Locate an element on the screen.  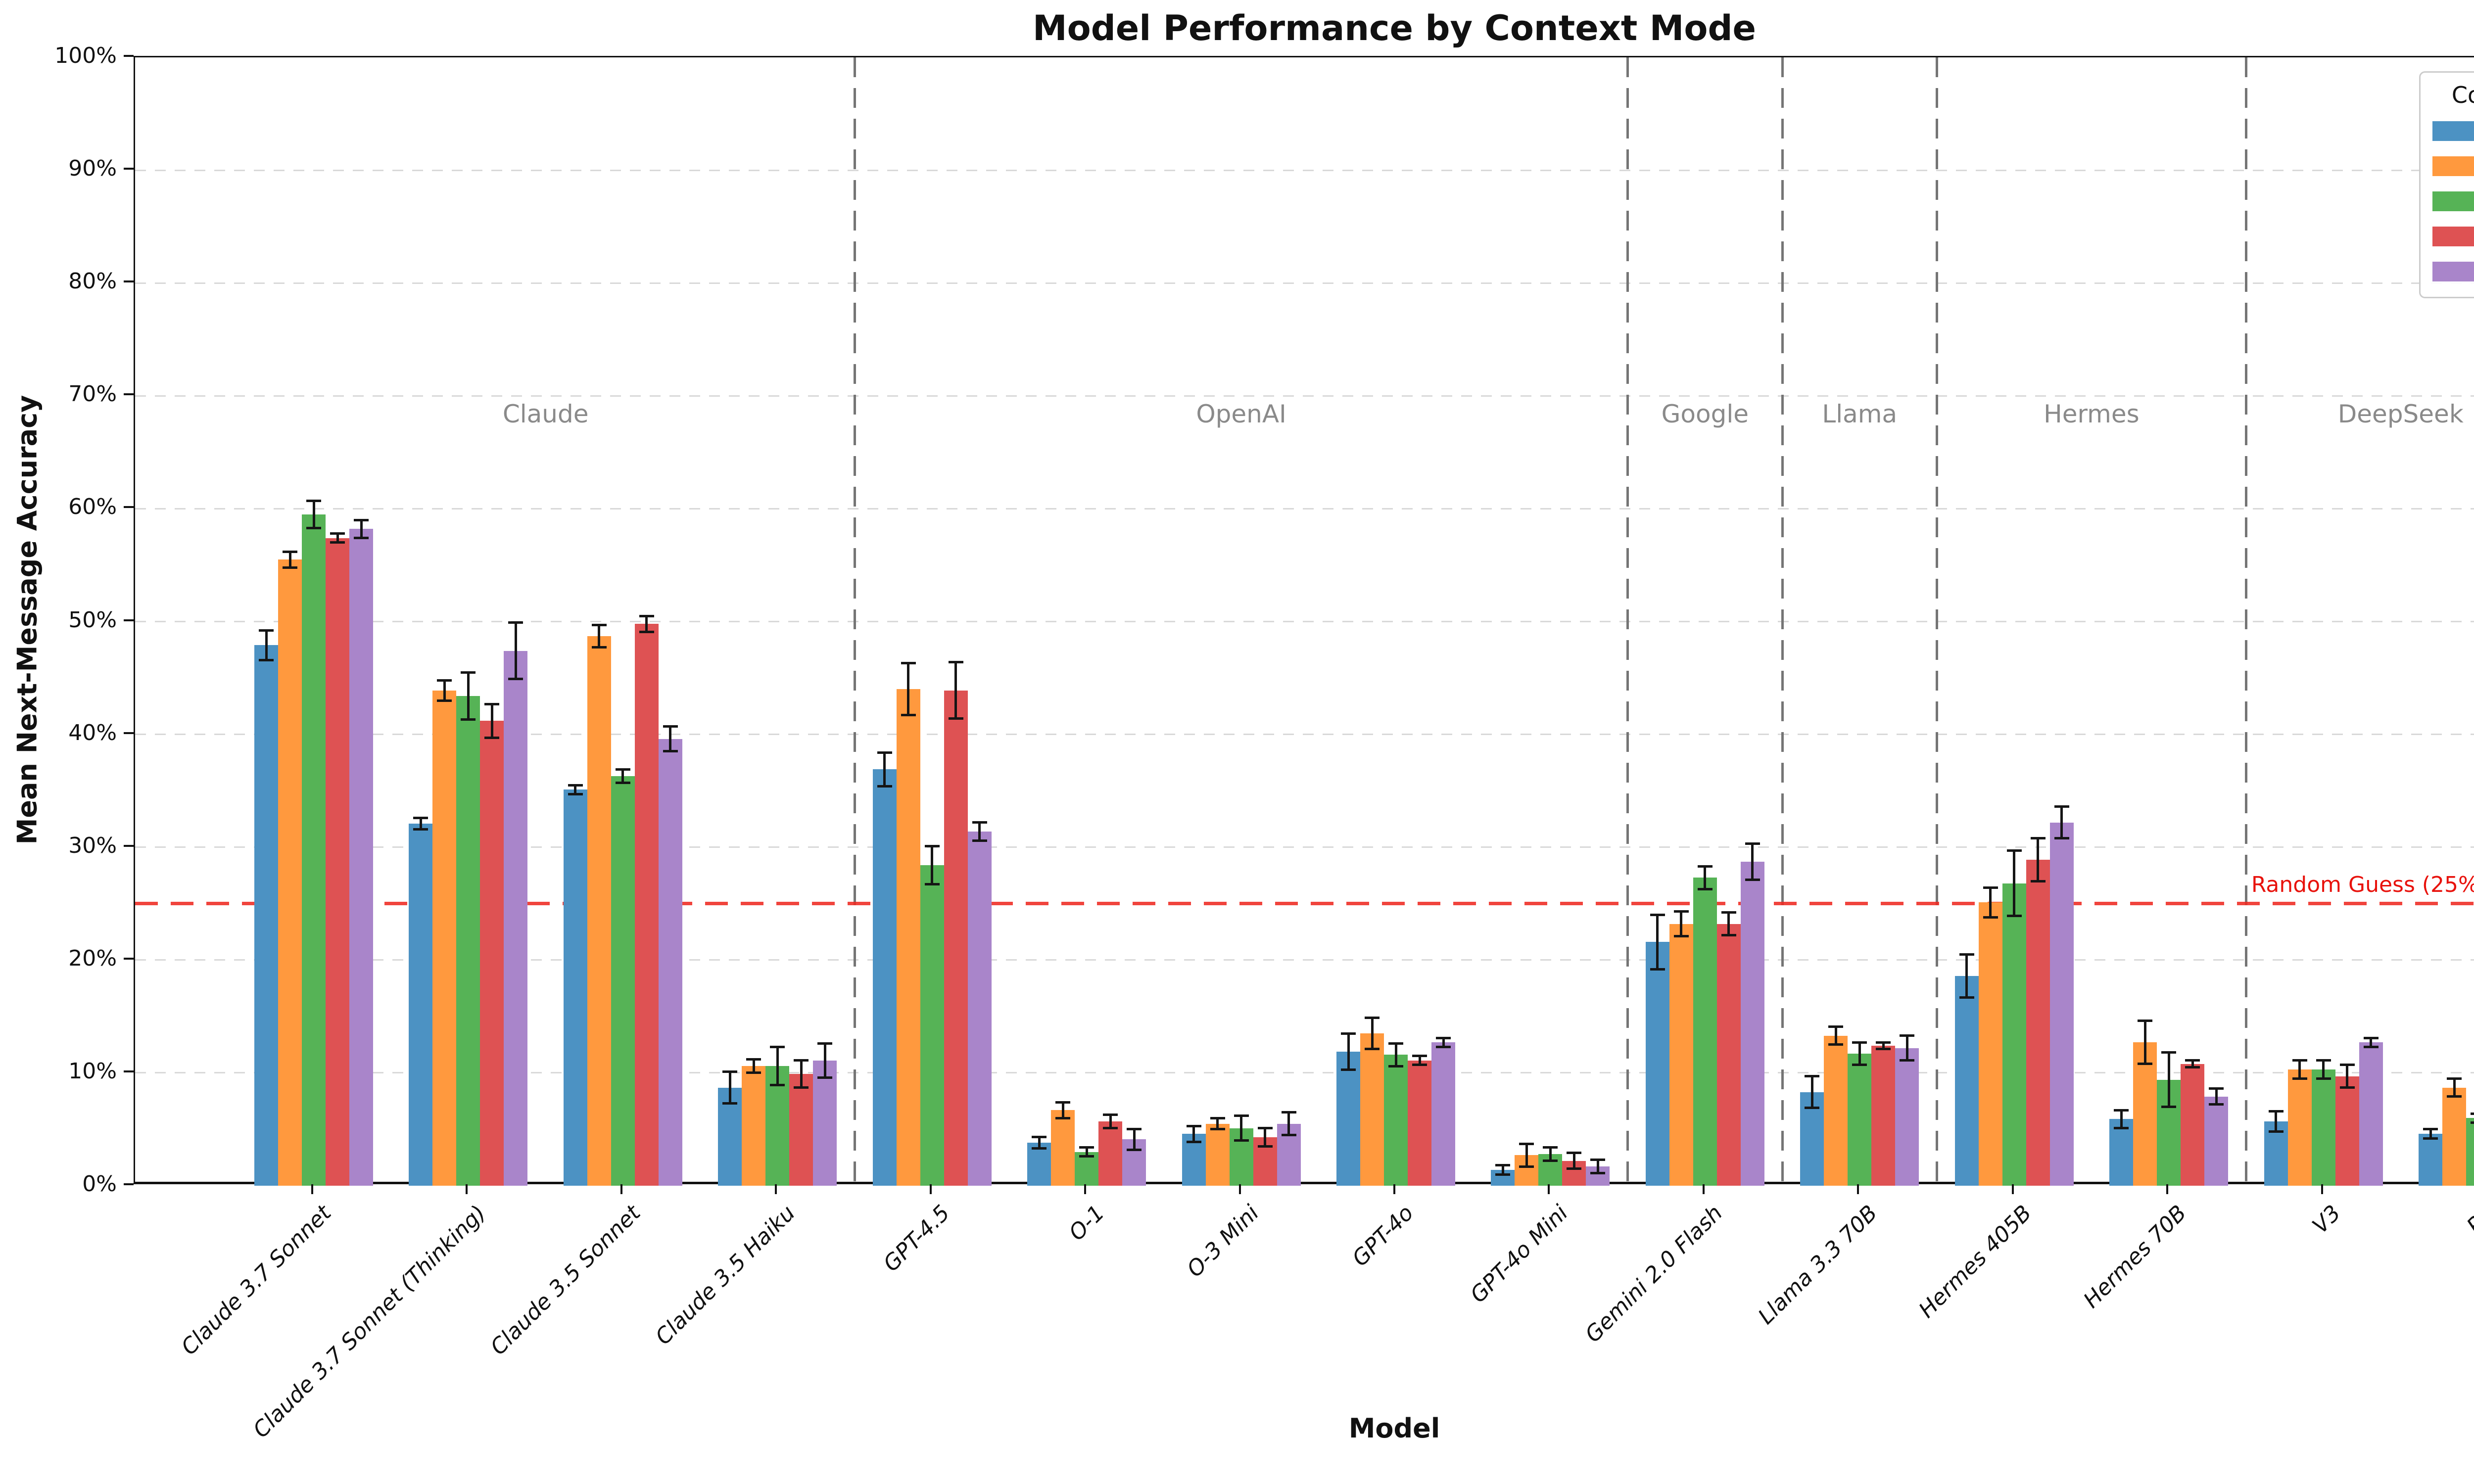
x-tick-label: V3 is located at coordinates (2327, 1219).